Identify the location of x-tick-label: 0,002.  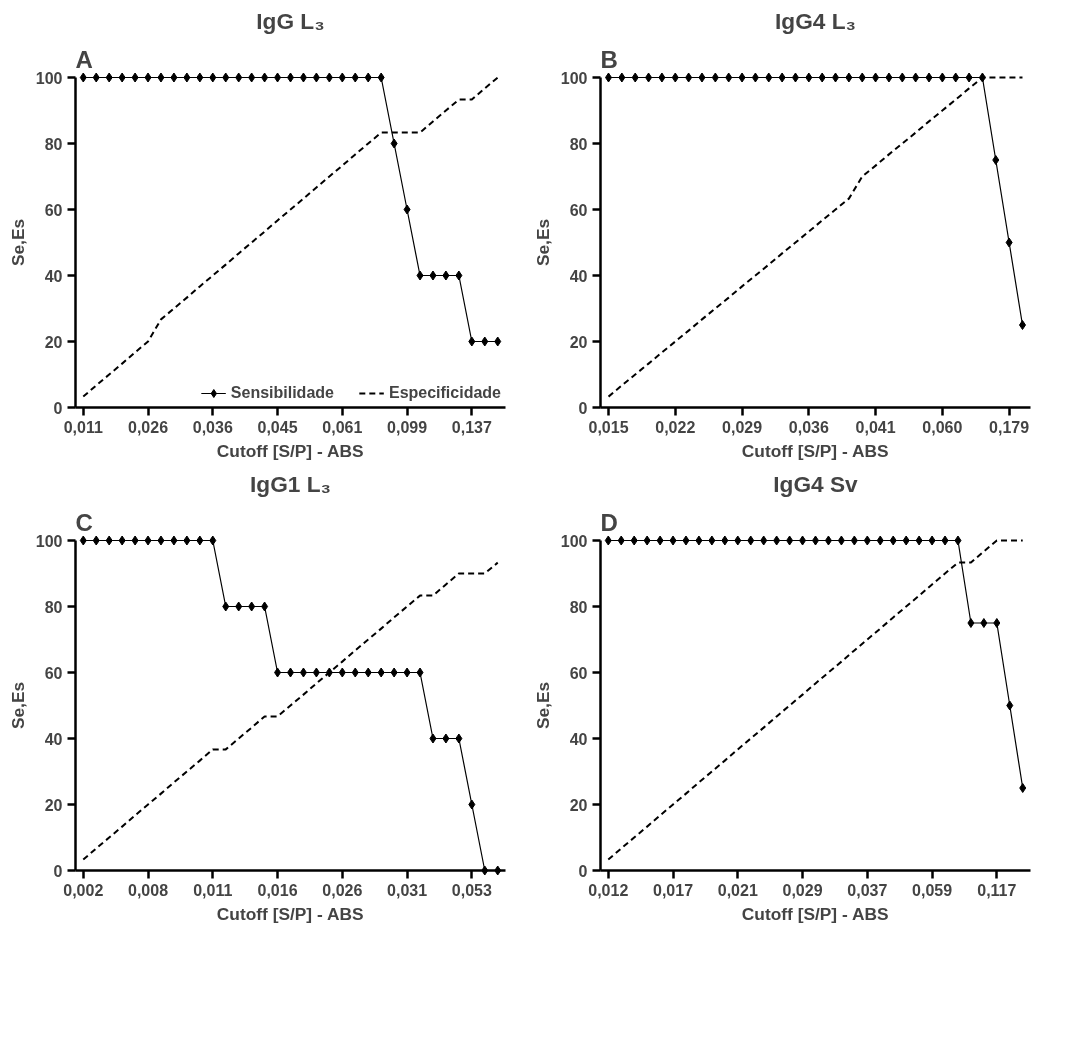
(83, 890).